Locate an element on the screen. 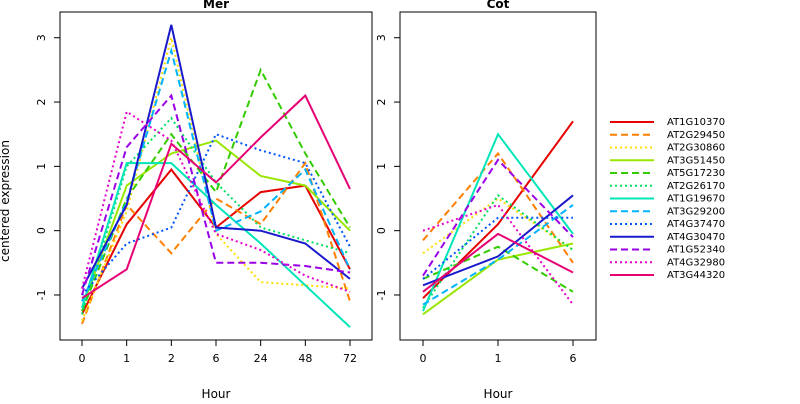 This screenshot has height=404, width=800. series-line-at3g44320 is located at coordinates (498, 262).